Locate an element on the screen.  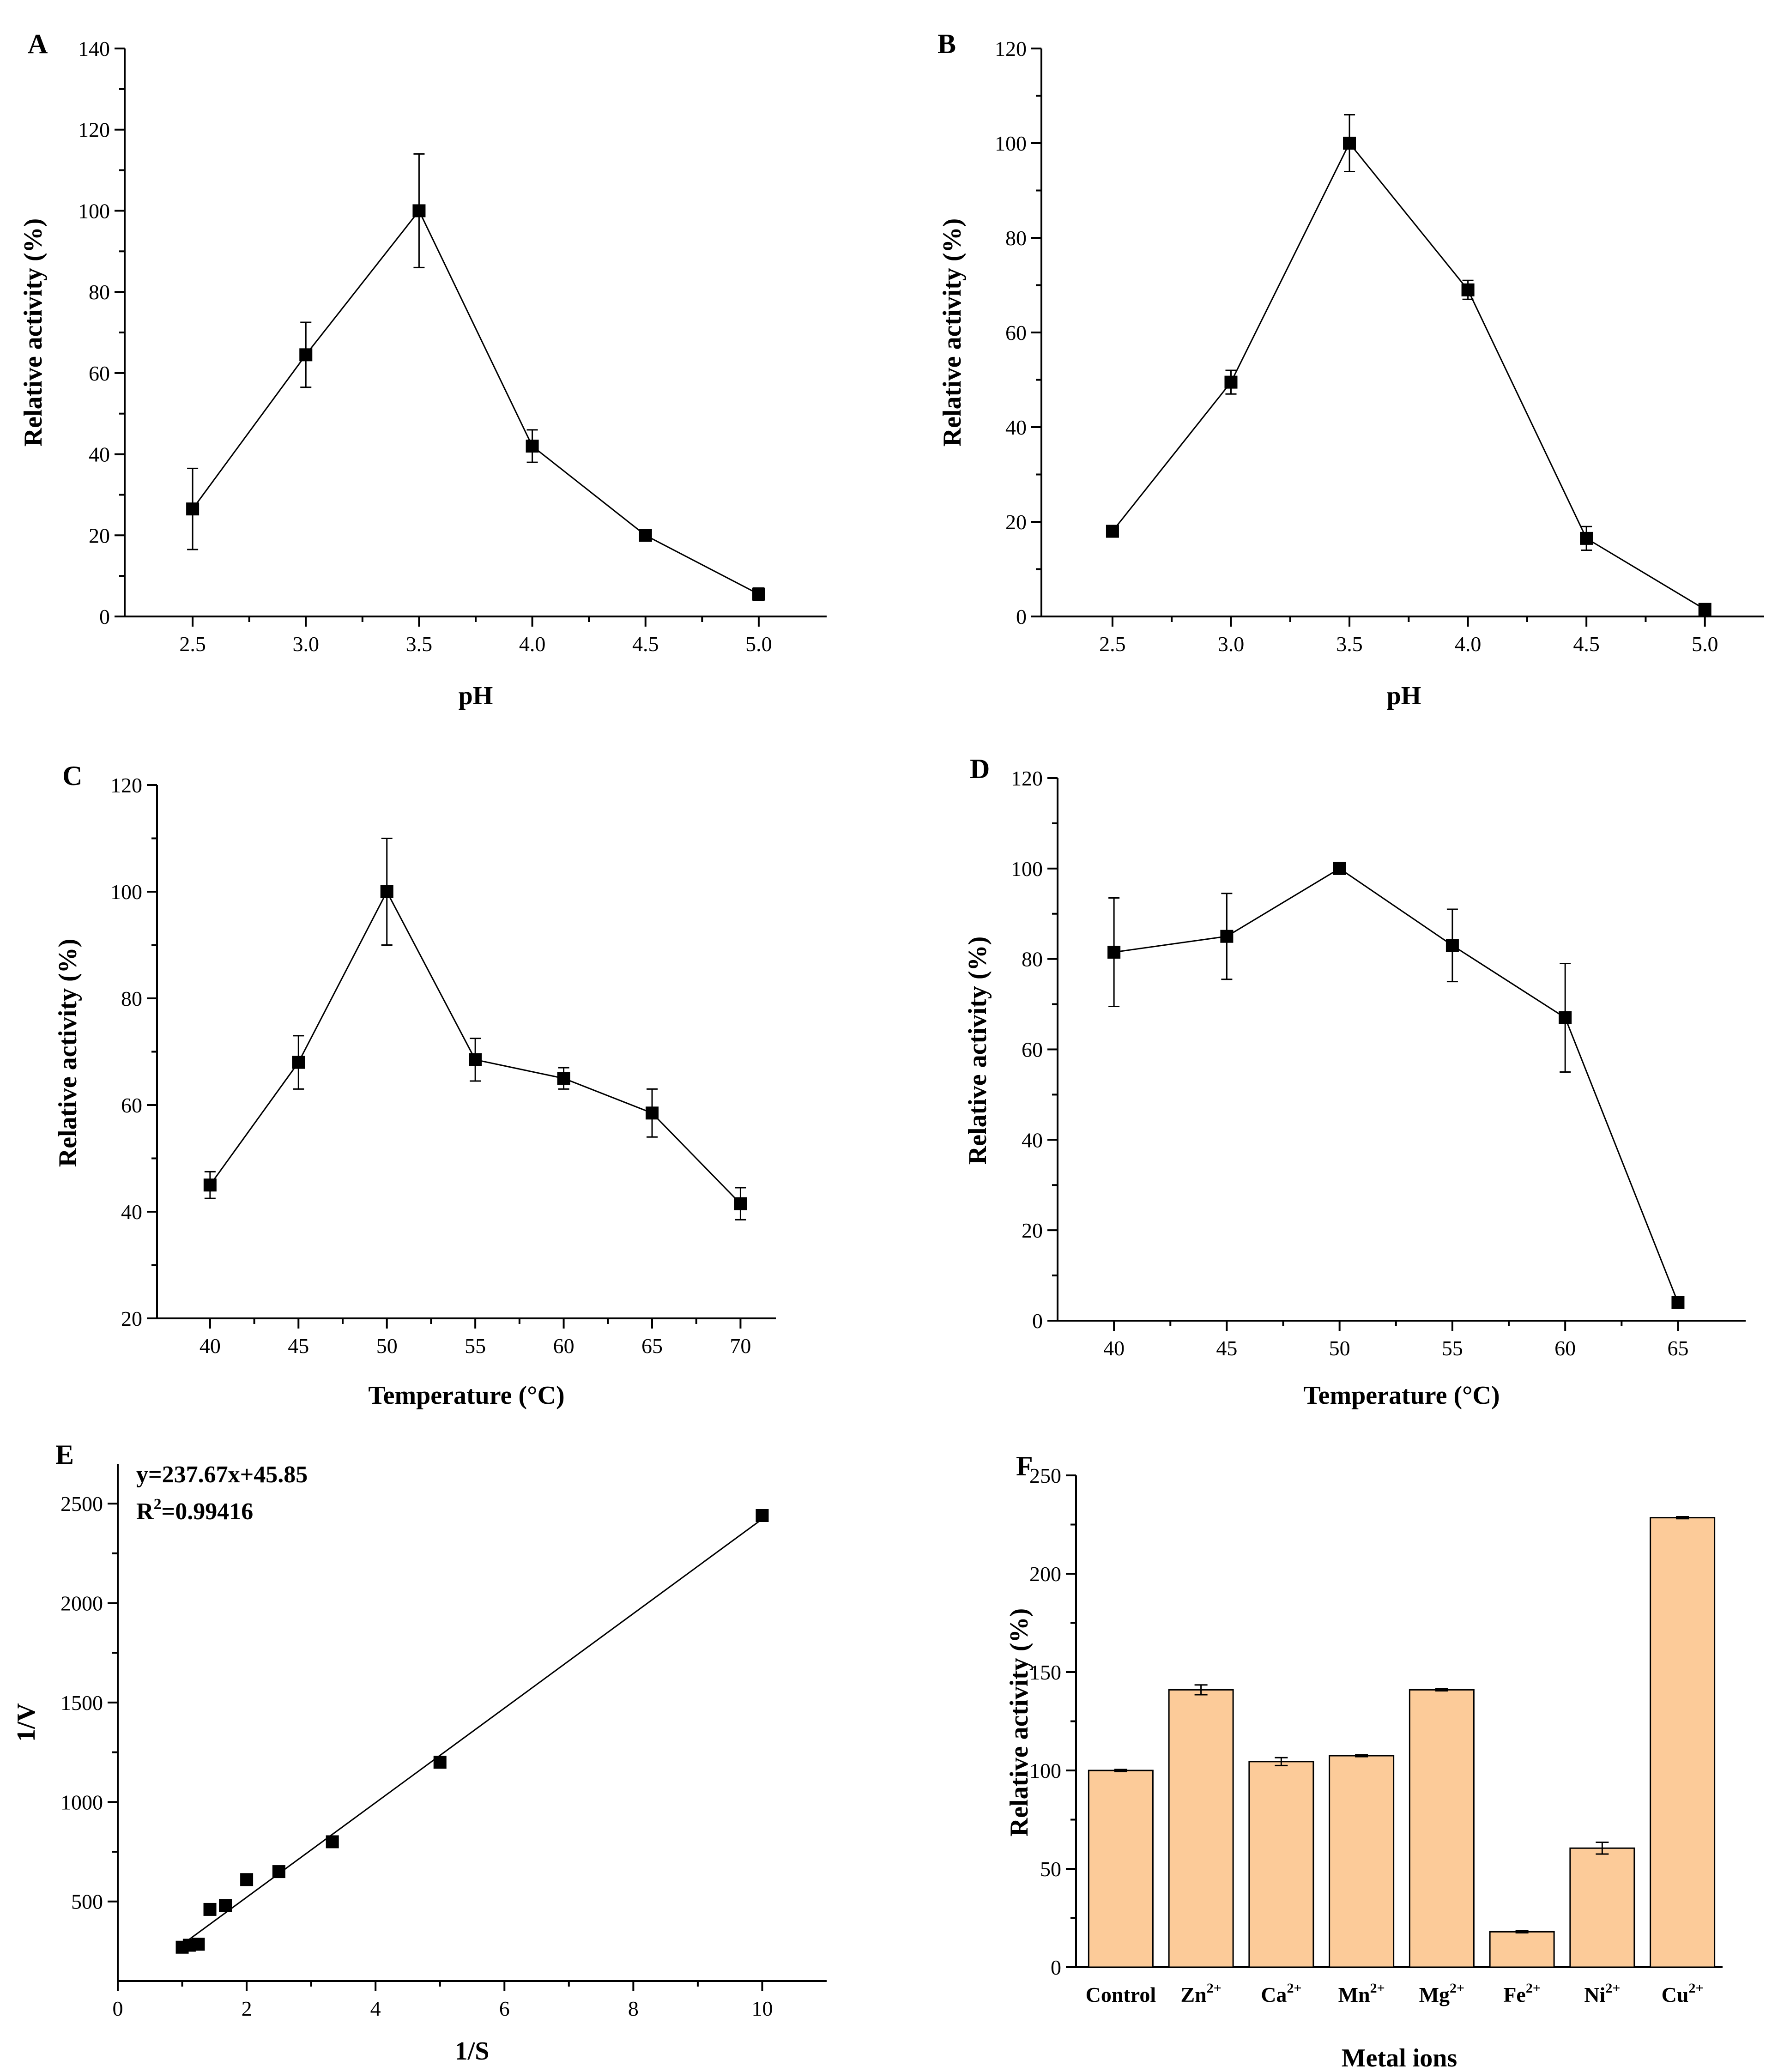
panel-label-E: E is located at coordinates (64, 1454).